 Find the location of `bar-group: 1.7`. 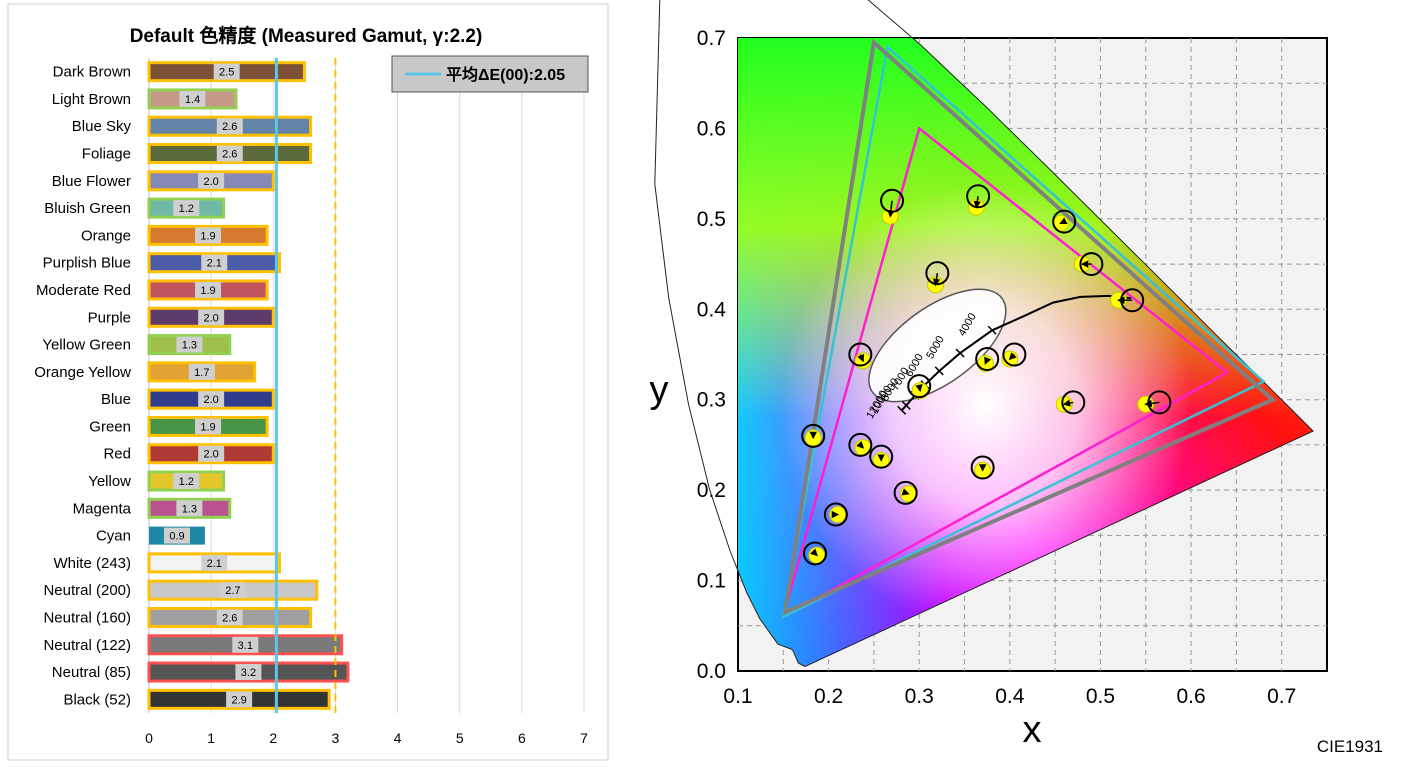

bar-group: 1.7 is located at coordinates (202, 372).